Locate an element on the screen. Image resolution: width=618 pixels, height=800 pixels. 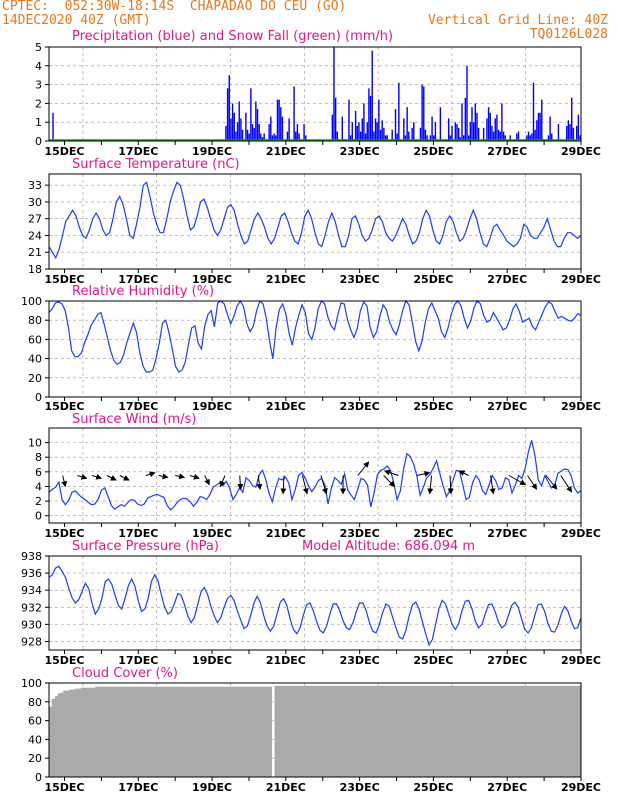
y-tick-label: 24 is located at coordinates (35, 235).